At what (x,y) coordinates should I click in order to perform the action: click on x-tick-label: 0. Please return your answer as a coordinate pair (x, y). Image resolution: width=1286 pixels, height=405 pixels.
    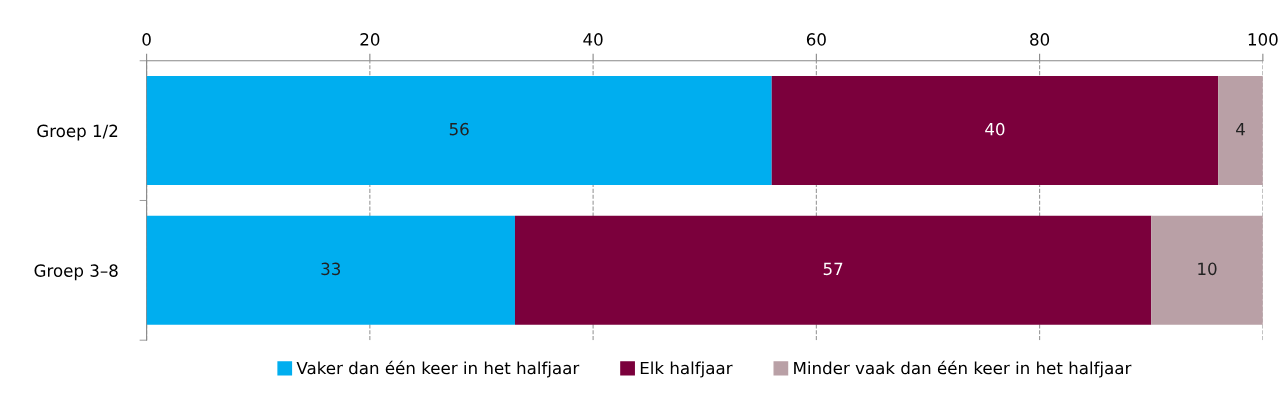
    Looking at the image, I should click on (146, 39).